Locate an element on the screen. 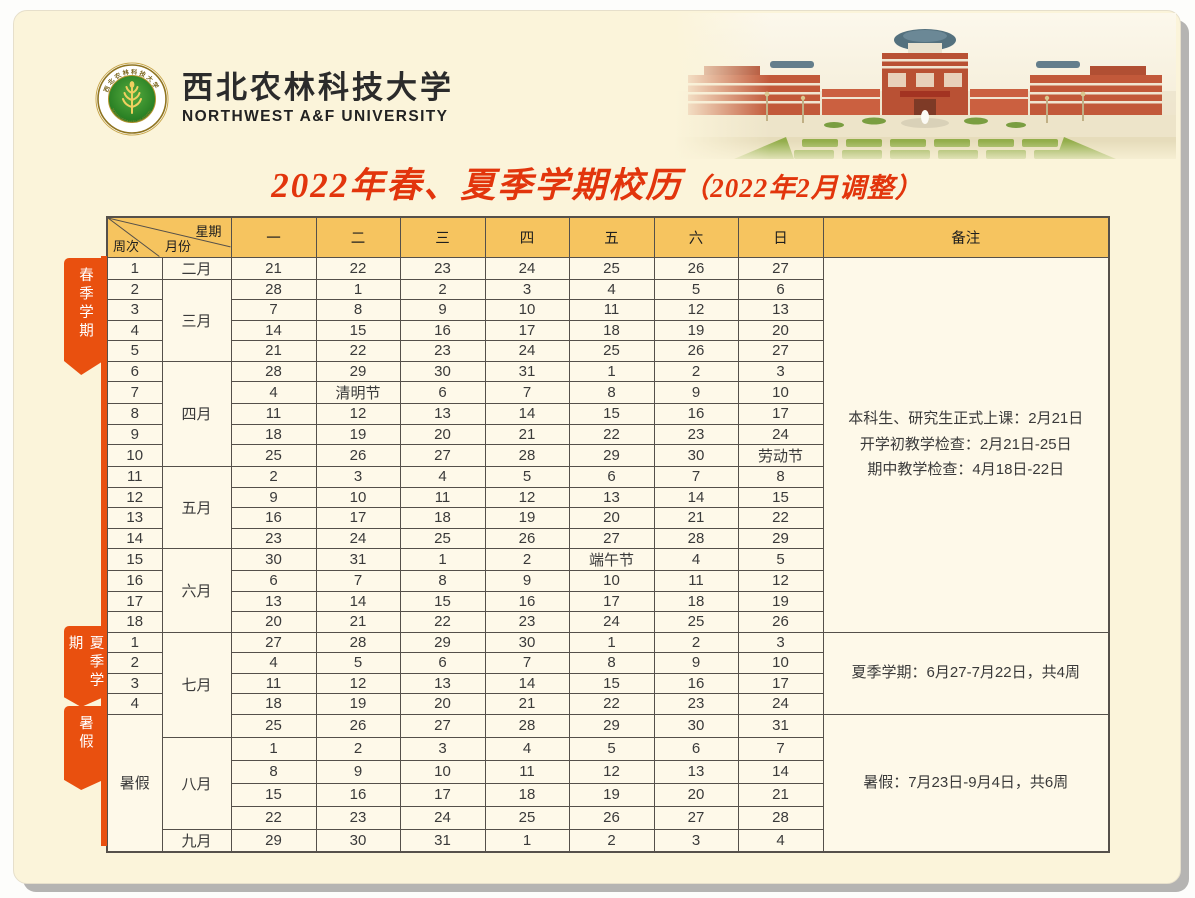 The image size is (1195, 898). date-cell: 14 is located at coordinates (358, 601).